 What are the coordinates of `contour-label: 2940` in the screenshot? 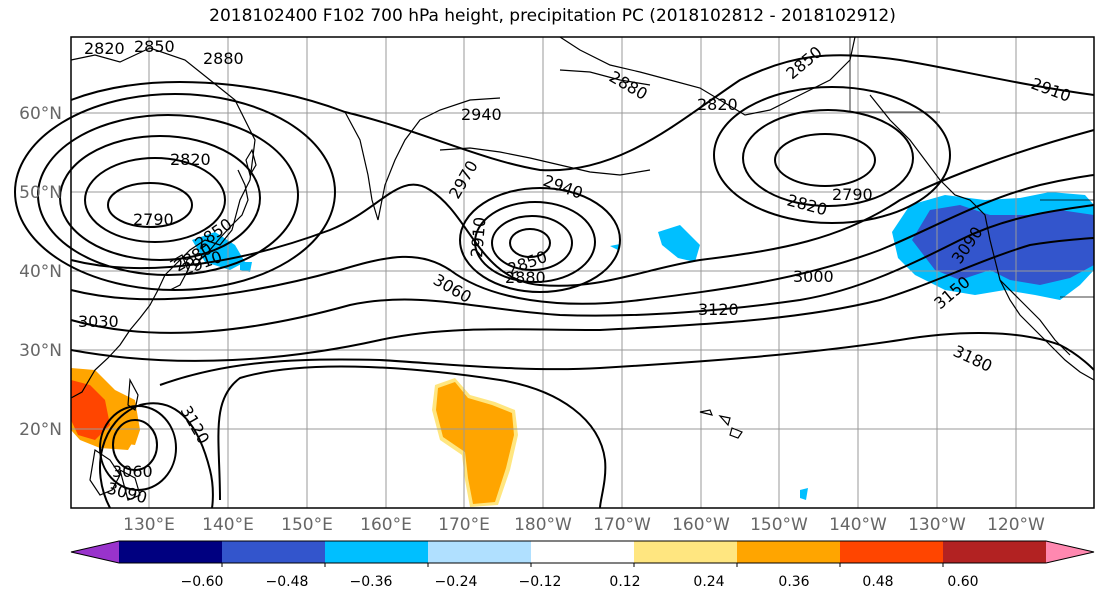 It's located at (481, 114).